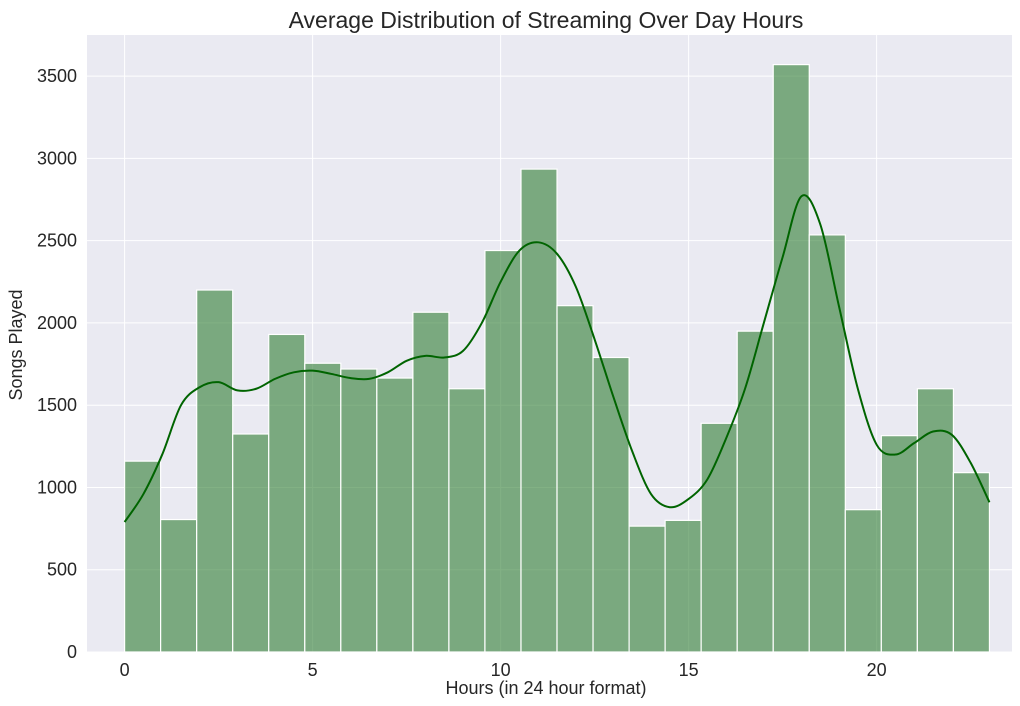  Describe the element at coordinates (57, 76) in the screenshot. I see `y-tick-label: 3500` at that location.